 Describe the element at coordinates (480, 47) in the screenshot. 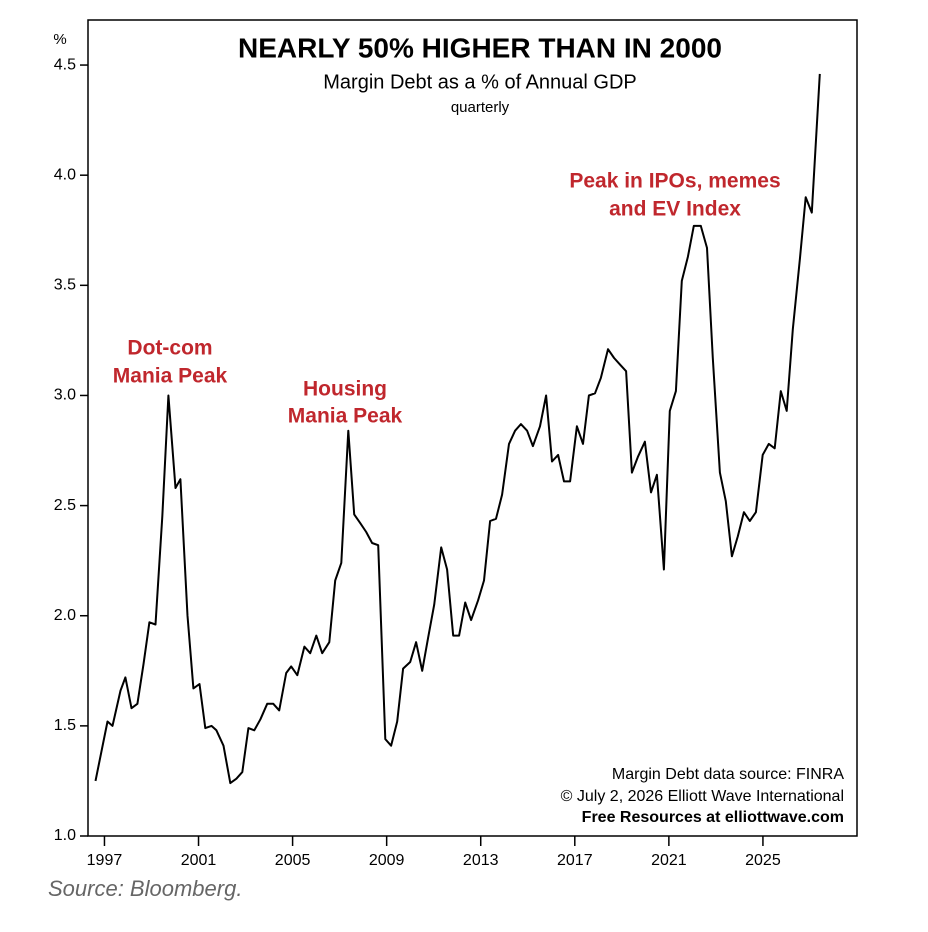

I see `chart-title: NEARLY 50% HIGHER THAN IN 2000` at that location.